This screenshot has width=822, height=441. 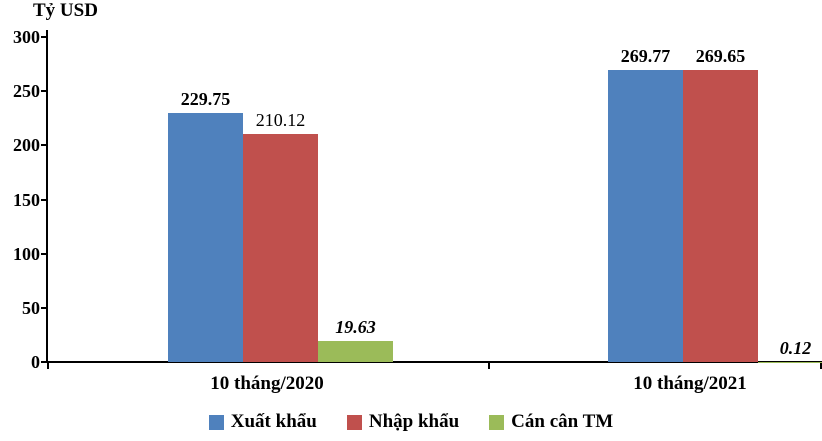 What do you see at coordinates (434, 362) in the screenshot?
I see `x-axis-line` at bounding box center [434, 362].